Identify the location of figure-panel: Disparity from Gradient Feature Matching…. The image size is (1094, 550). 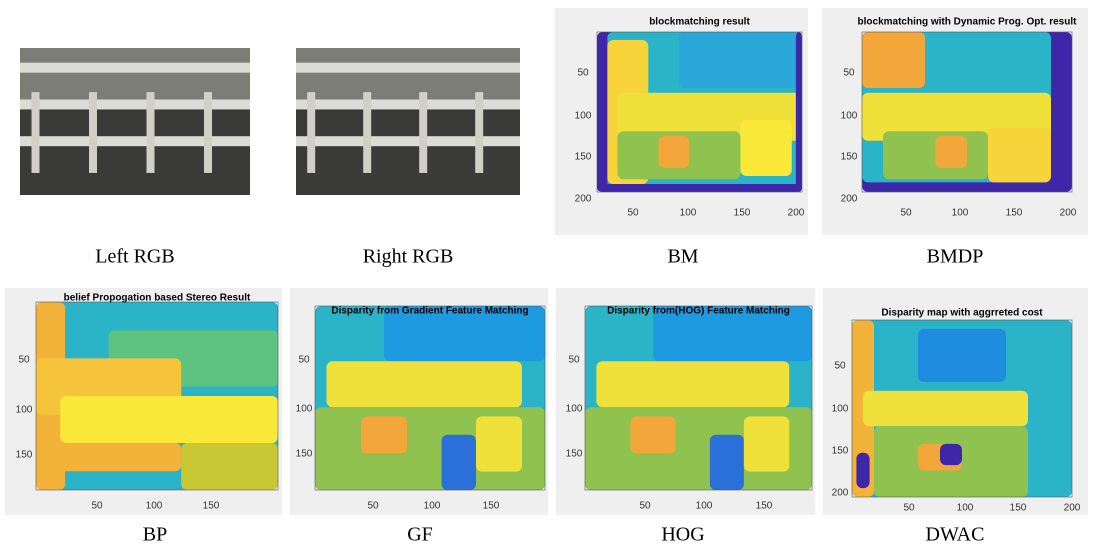
(419, 417).